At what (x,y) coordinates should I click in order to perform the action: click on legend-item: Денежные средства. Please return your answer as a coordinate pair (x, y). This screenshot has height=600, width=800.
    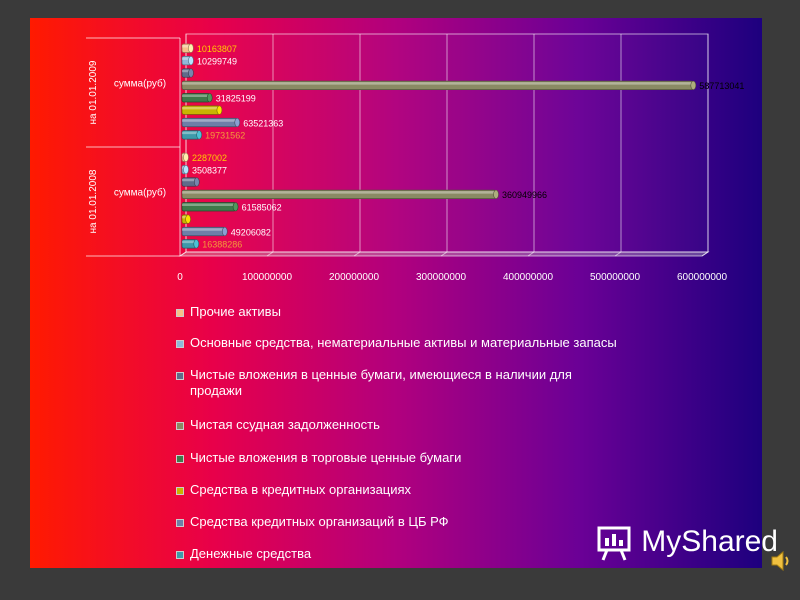
    Looking at the image, I should click on (243, 554).